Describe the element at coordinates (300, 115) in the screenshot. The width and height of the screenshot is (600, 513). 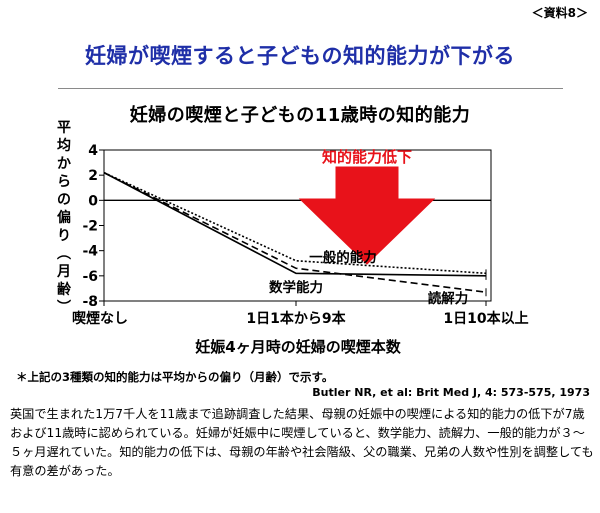
I see `chart-title: 妊婦の喫煙と子どもの11歳時の知的能力` at that location.